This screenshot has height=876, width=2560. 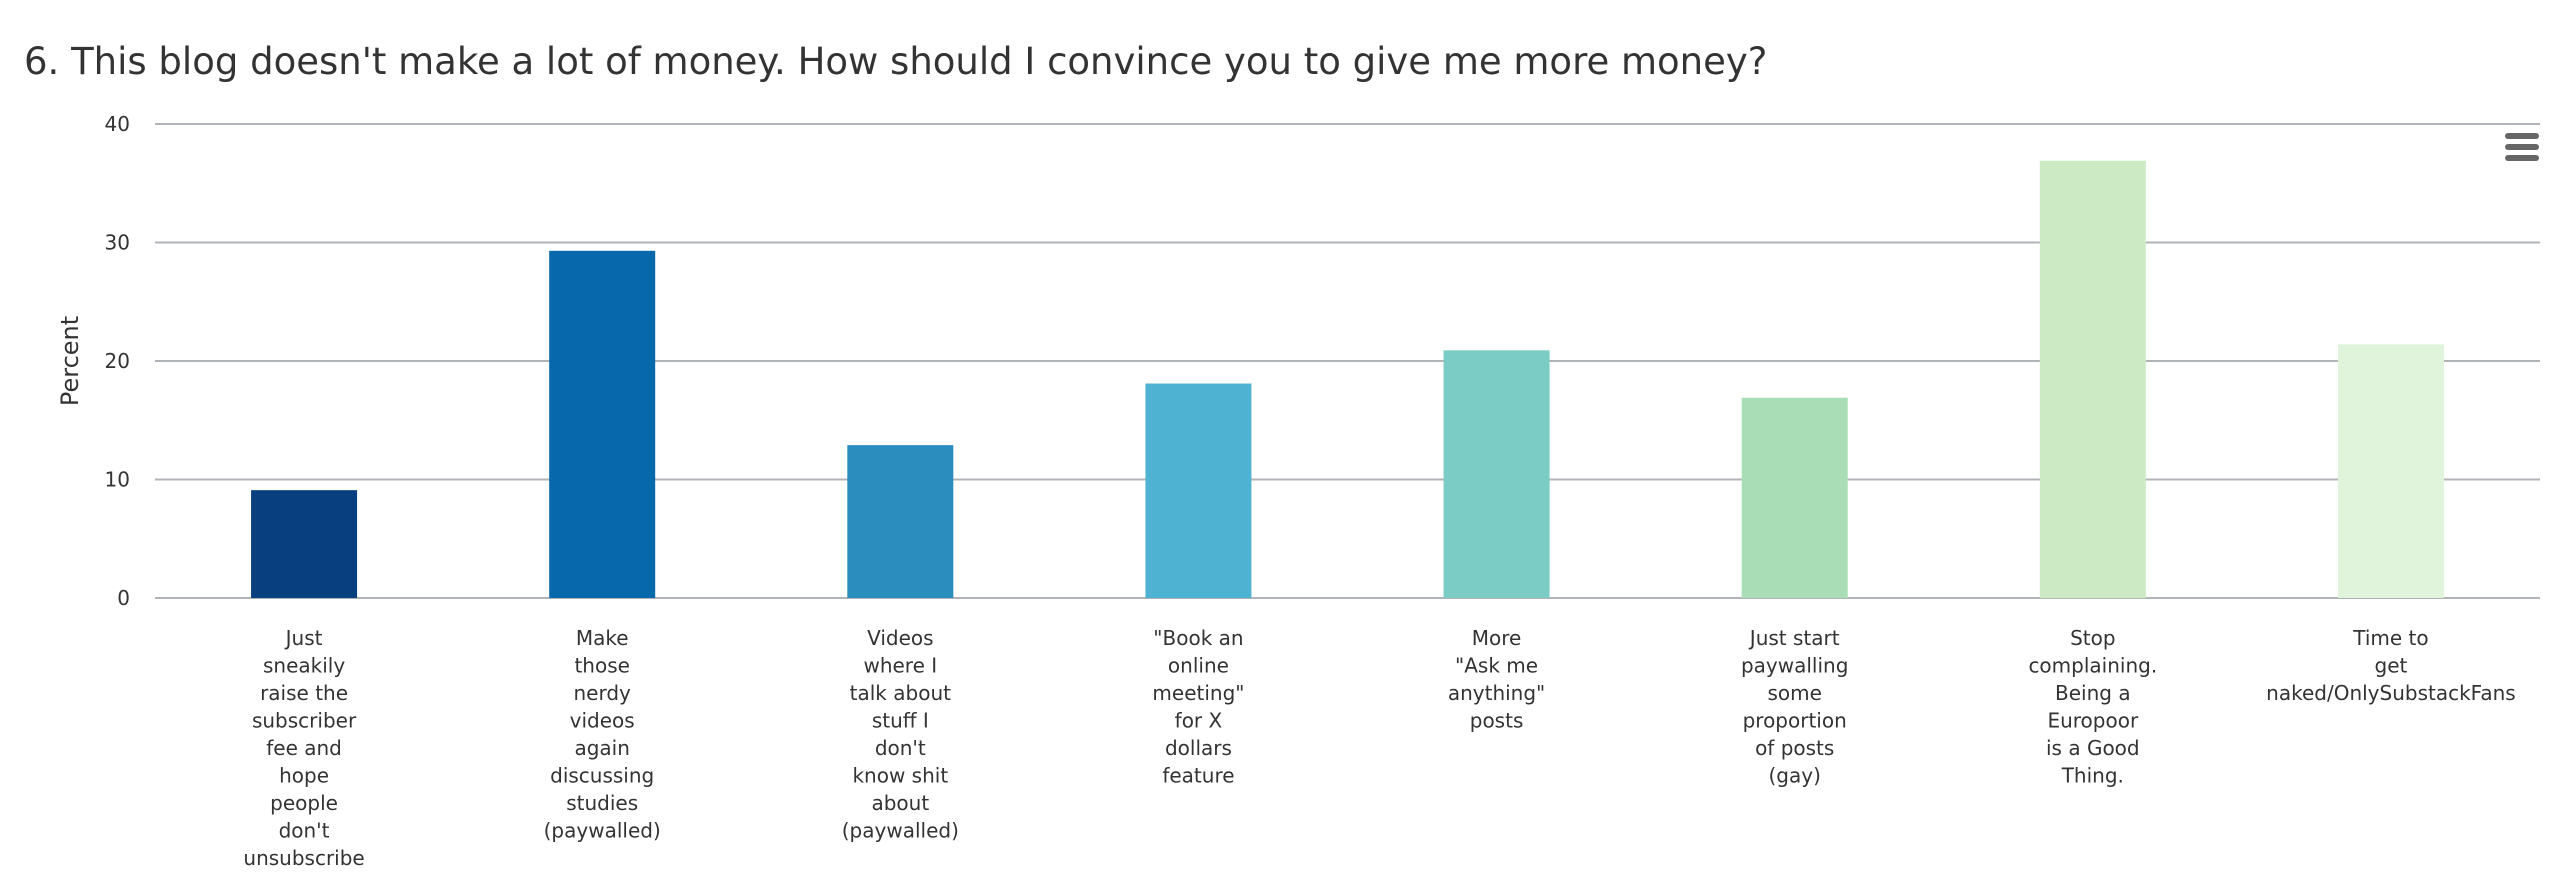 I want to click on x-tick-label-line: some, so click(x=1794, y=693).